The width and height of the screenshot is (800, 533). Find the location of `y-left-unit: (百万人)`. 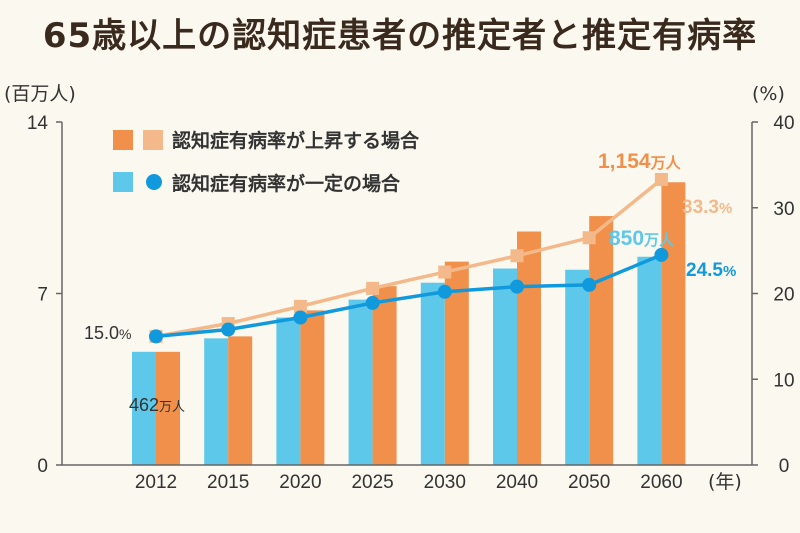

y-left-unit: (百万人) is located at coordinates (40, 94).